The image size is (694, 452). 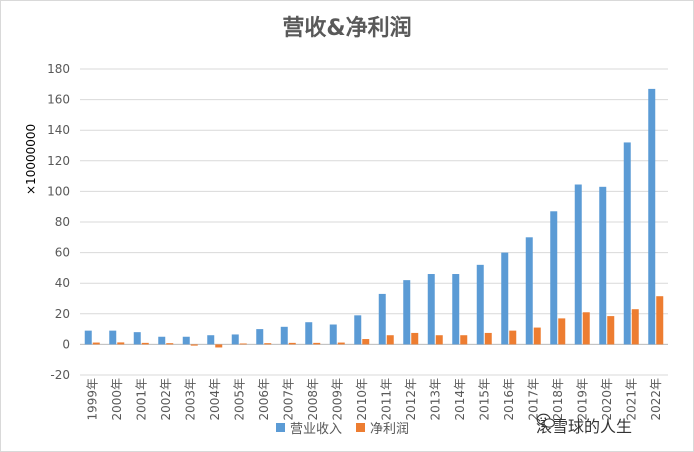 I want to click on x-tick-label: 2002年, so click(x=166, y=399).